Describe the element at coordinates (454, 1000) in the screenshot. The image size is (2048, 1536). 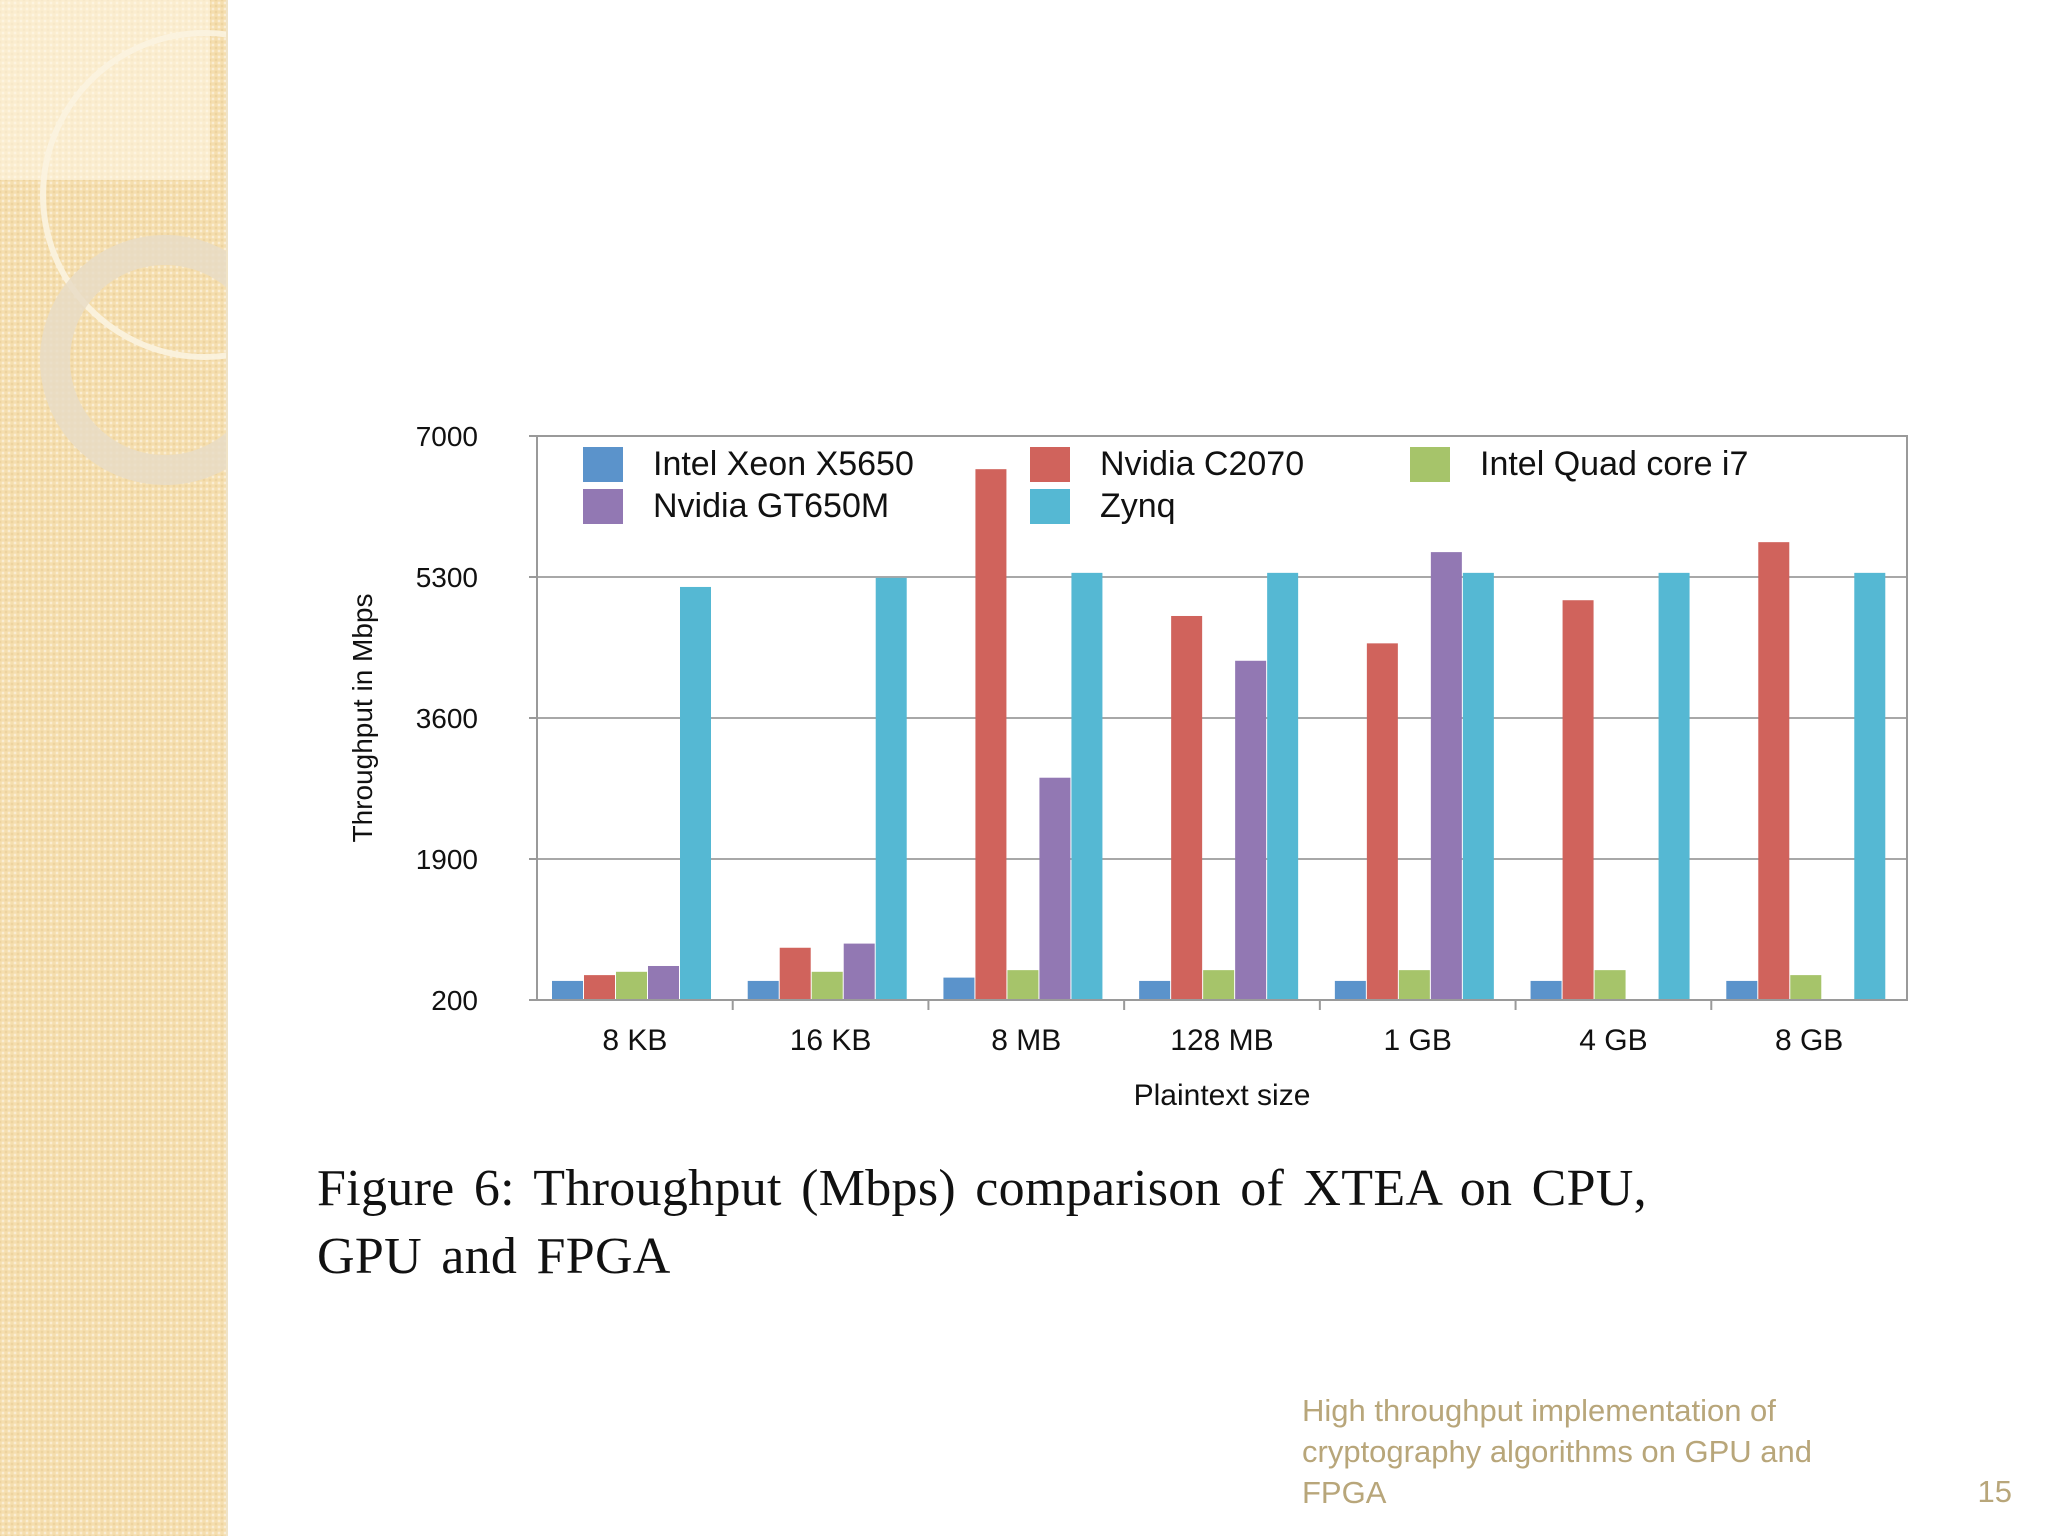
I see `y-tick-label: 200` at that location.